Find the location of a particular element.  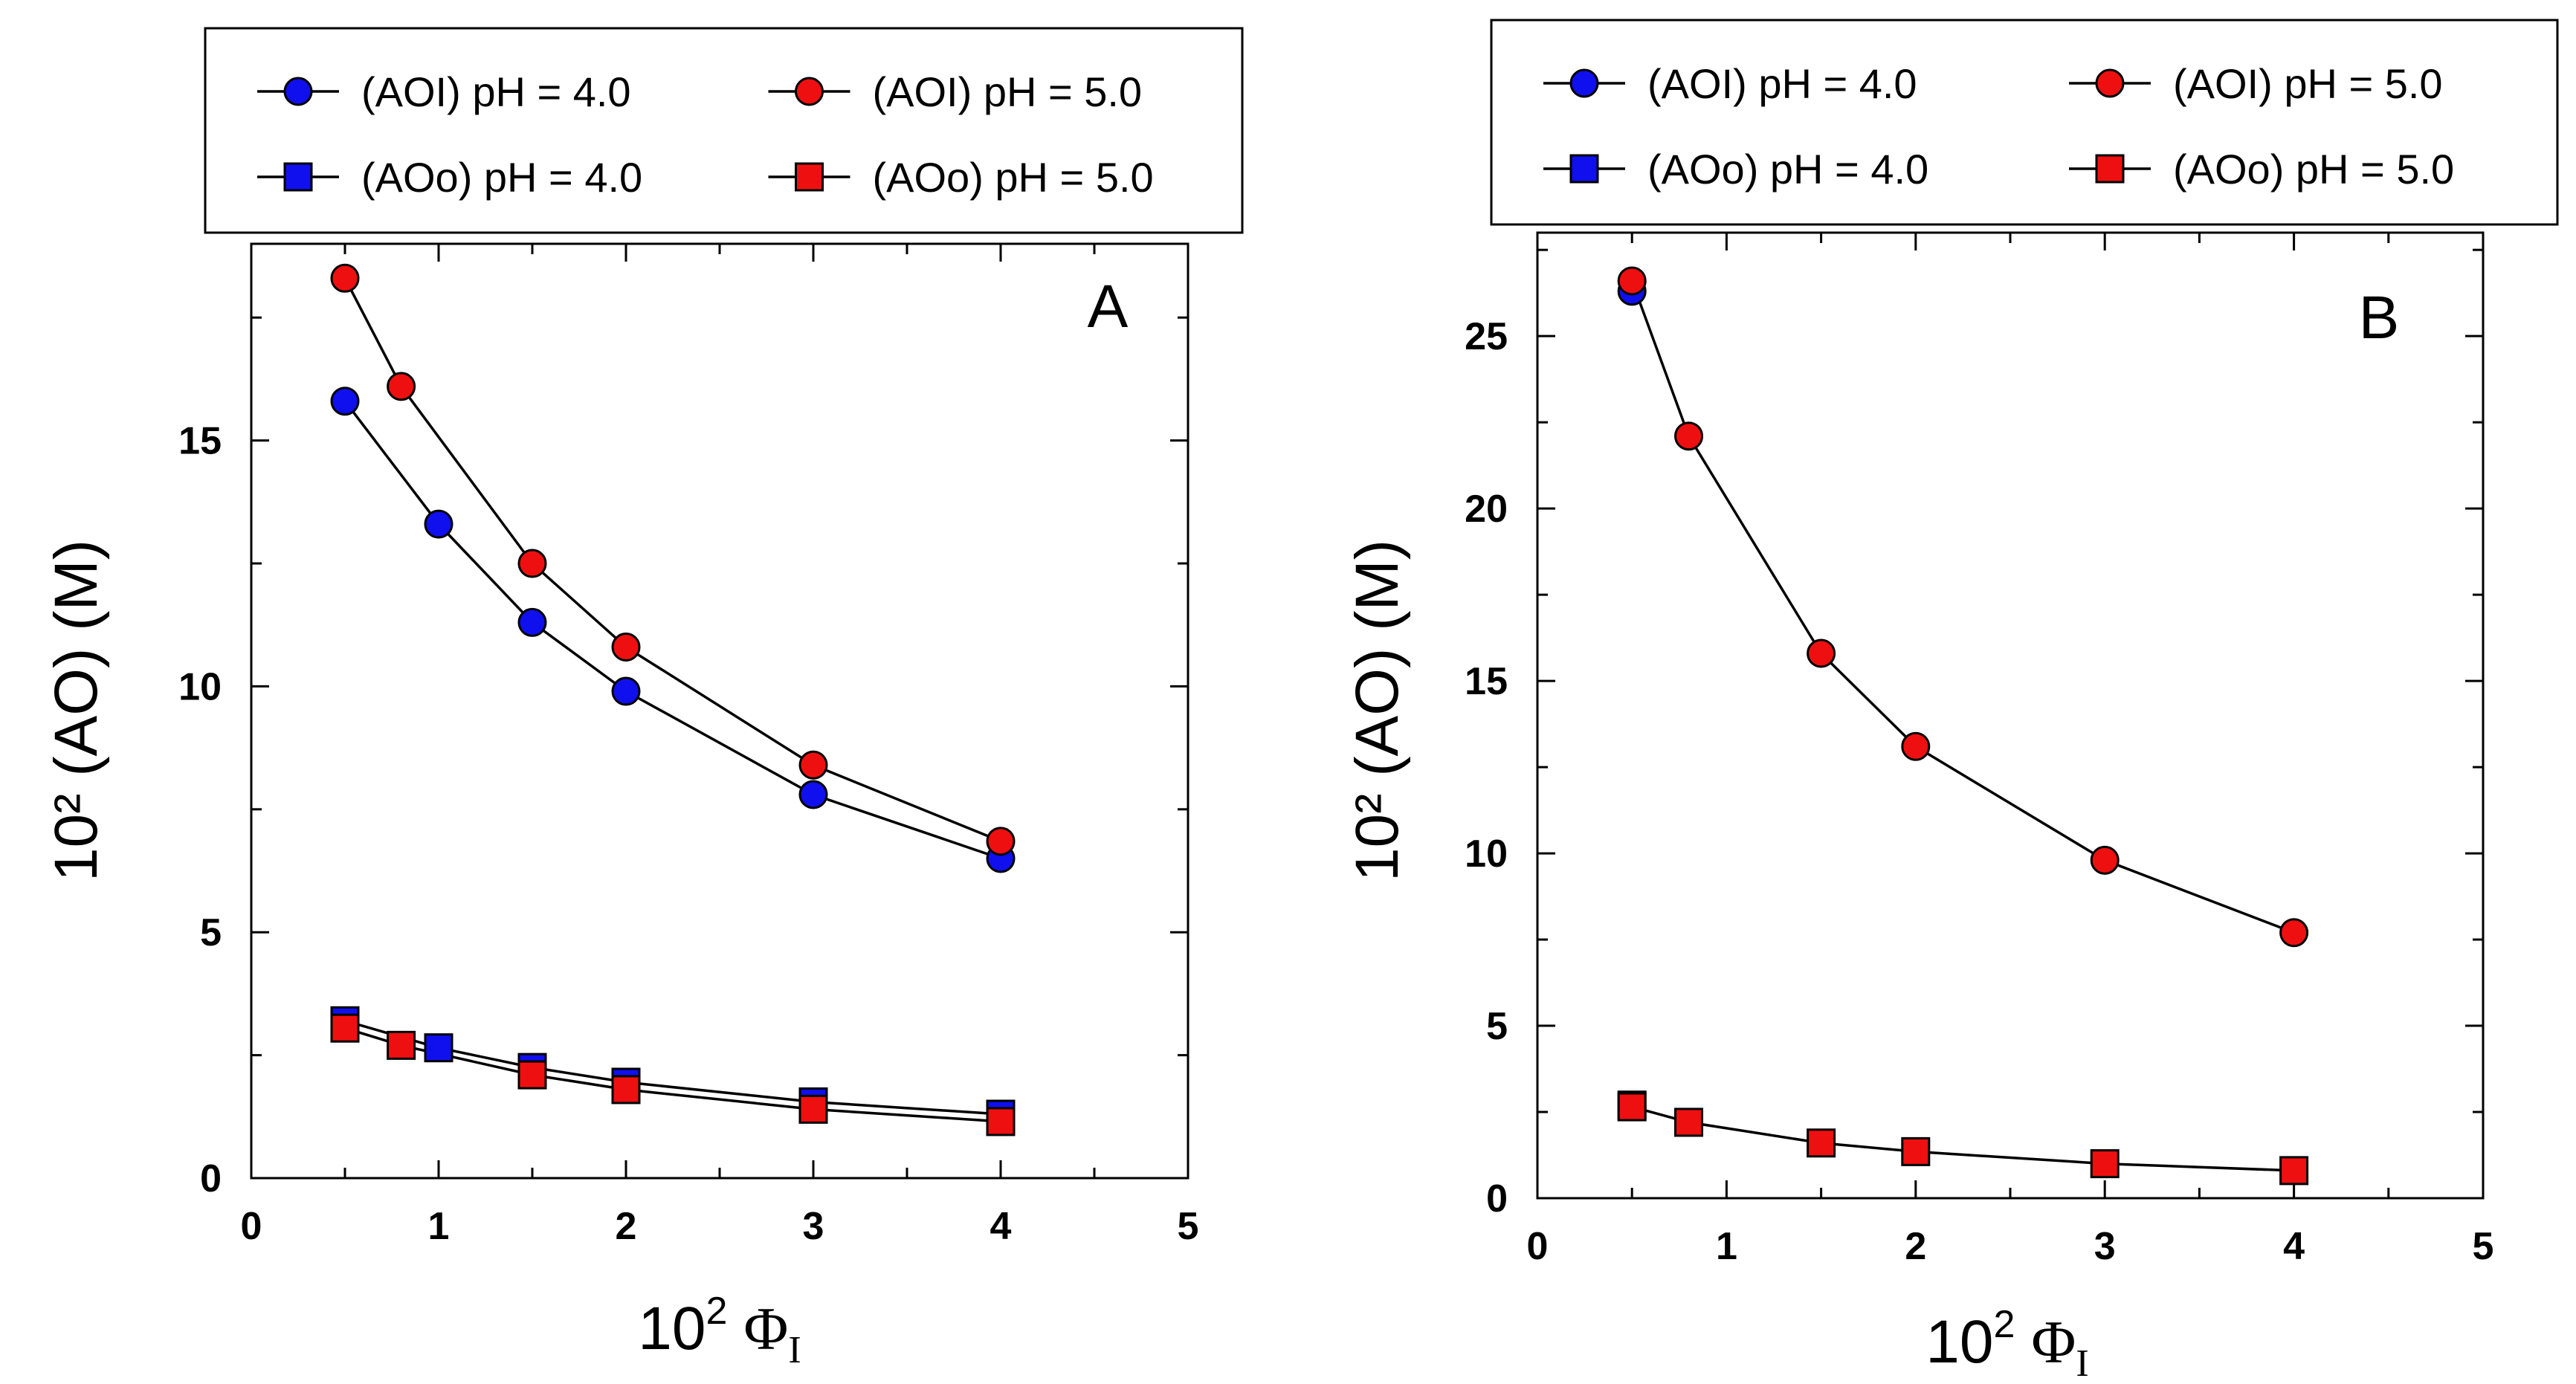

panel-letter: A is located at coordinates (1108, 307).